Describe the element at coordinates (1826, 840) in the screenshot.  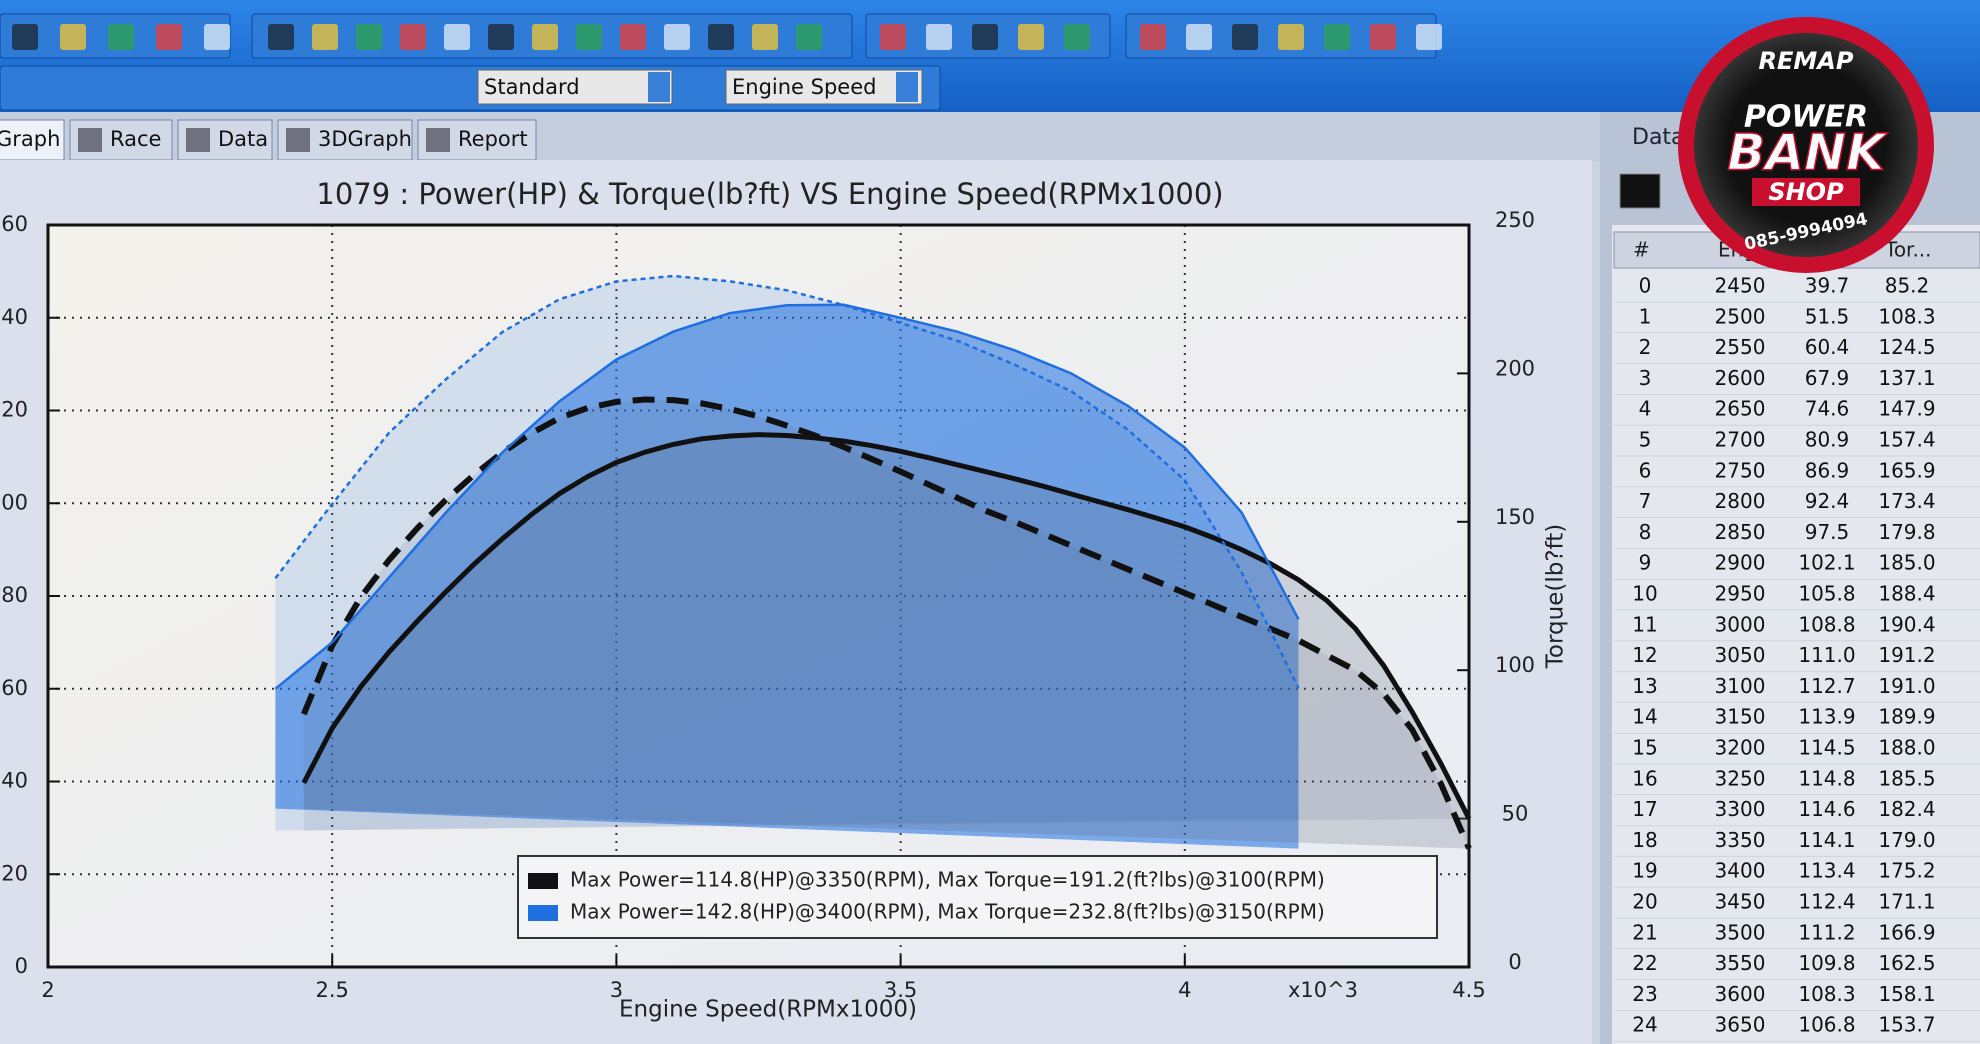
I see `cell: 114.1` at that location.